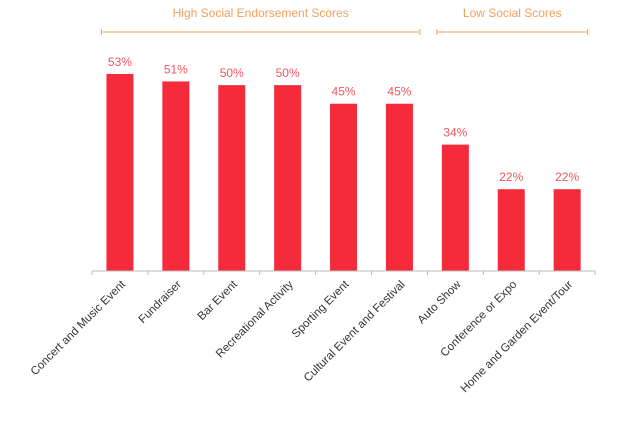 The width and height of the screenshot is (620, 423). What do you see at coordinates (176, 69) in the screenshot?
I see `value-label: 51%` at bounding box center [176, 69].